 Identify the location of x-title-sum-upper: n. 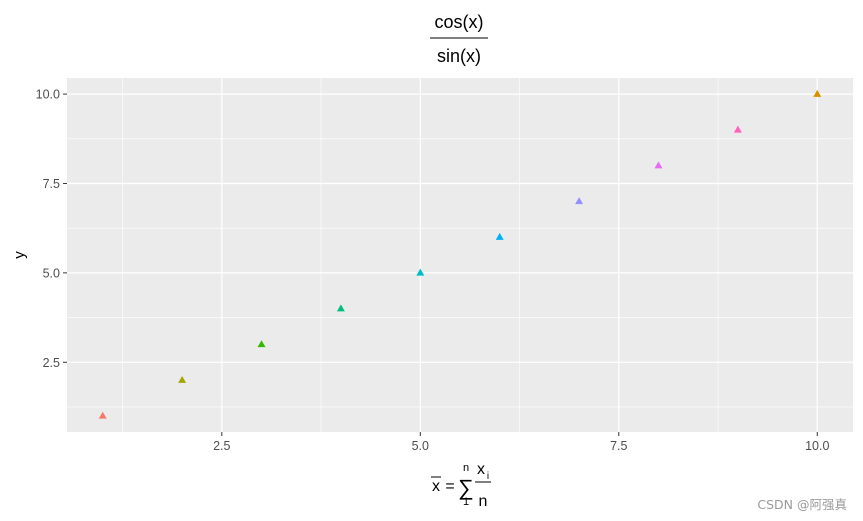
(466, 468).